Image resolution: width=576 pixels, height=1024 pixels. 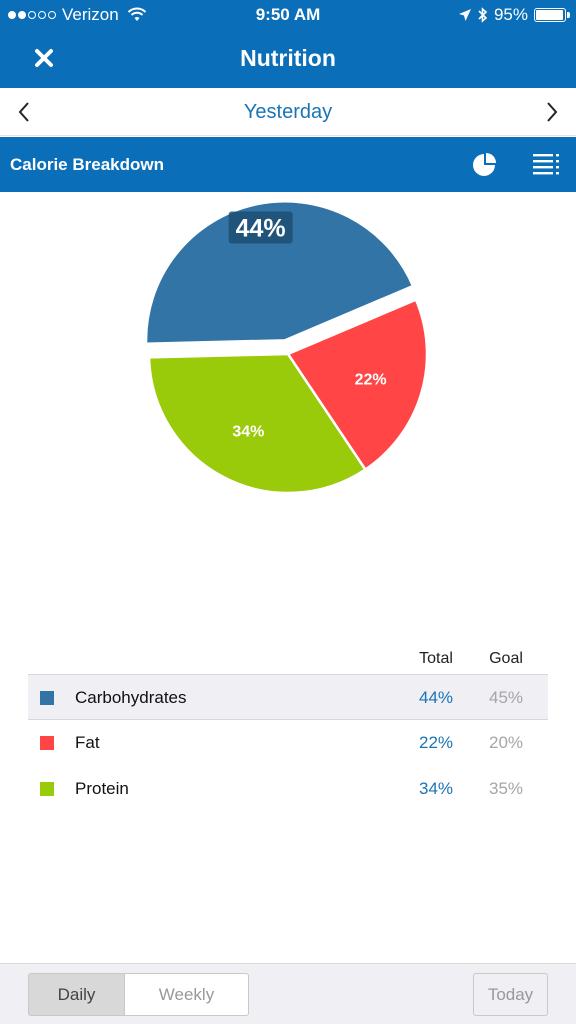 I want to click on chevron-left-icon, so click(x=23, y=112).